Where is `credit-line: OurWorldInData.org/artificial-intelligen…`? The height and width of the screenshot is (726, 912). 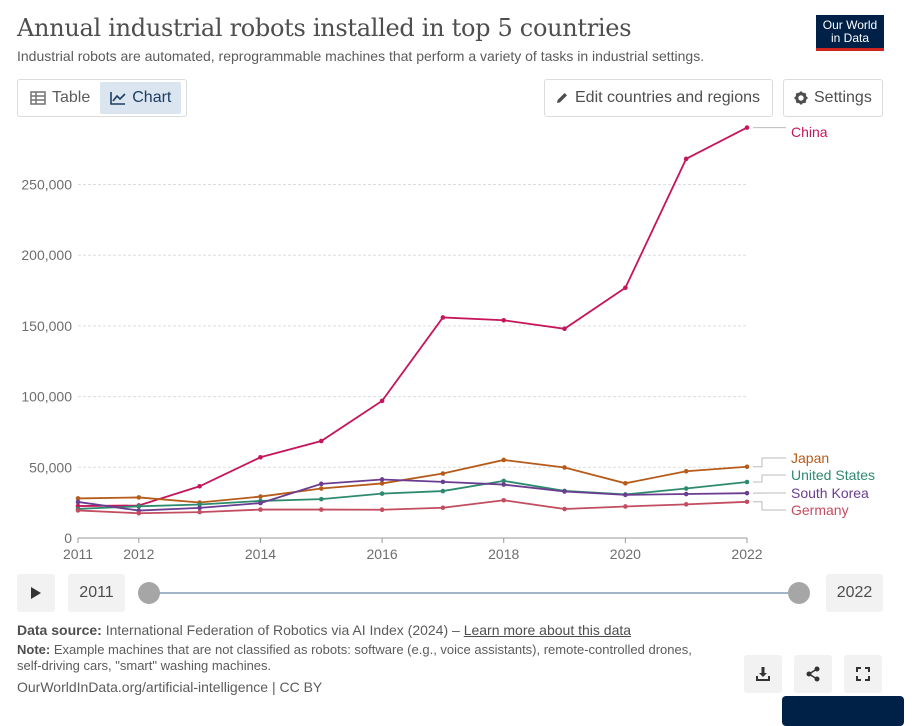 credit-line: OurWorldInData.org/artificial-intelligen… is located at coordinates (169, 687).